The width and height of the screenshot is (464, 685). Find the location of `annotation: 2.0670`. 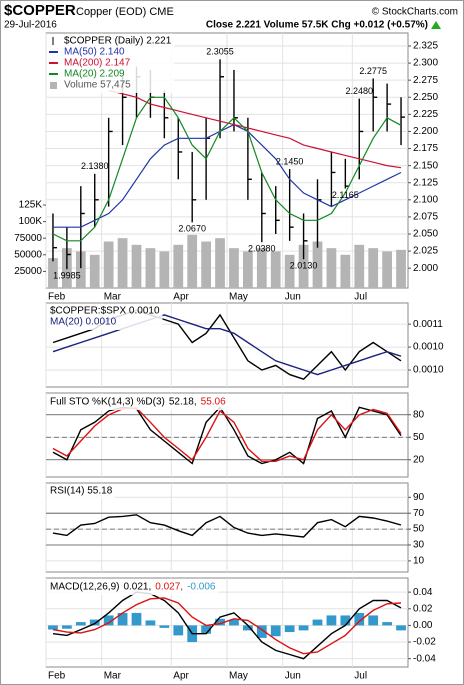

annotation: 2.0670 is located at coordinates (192, 229).